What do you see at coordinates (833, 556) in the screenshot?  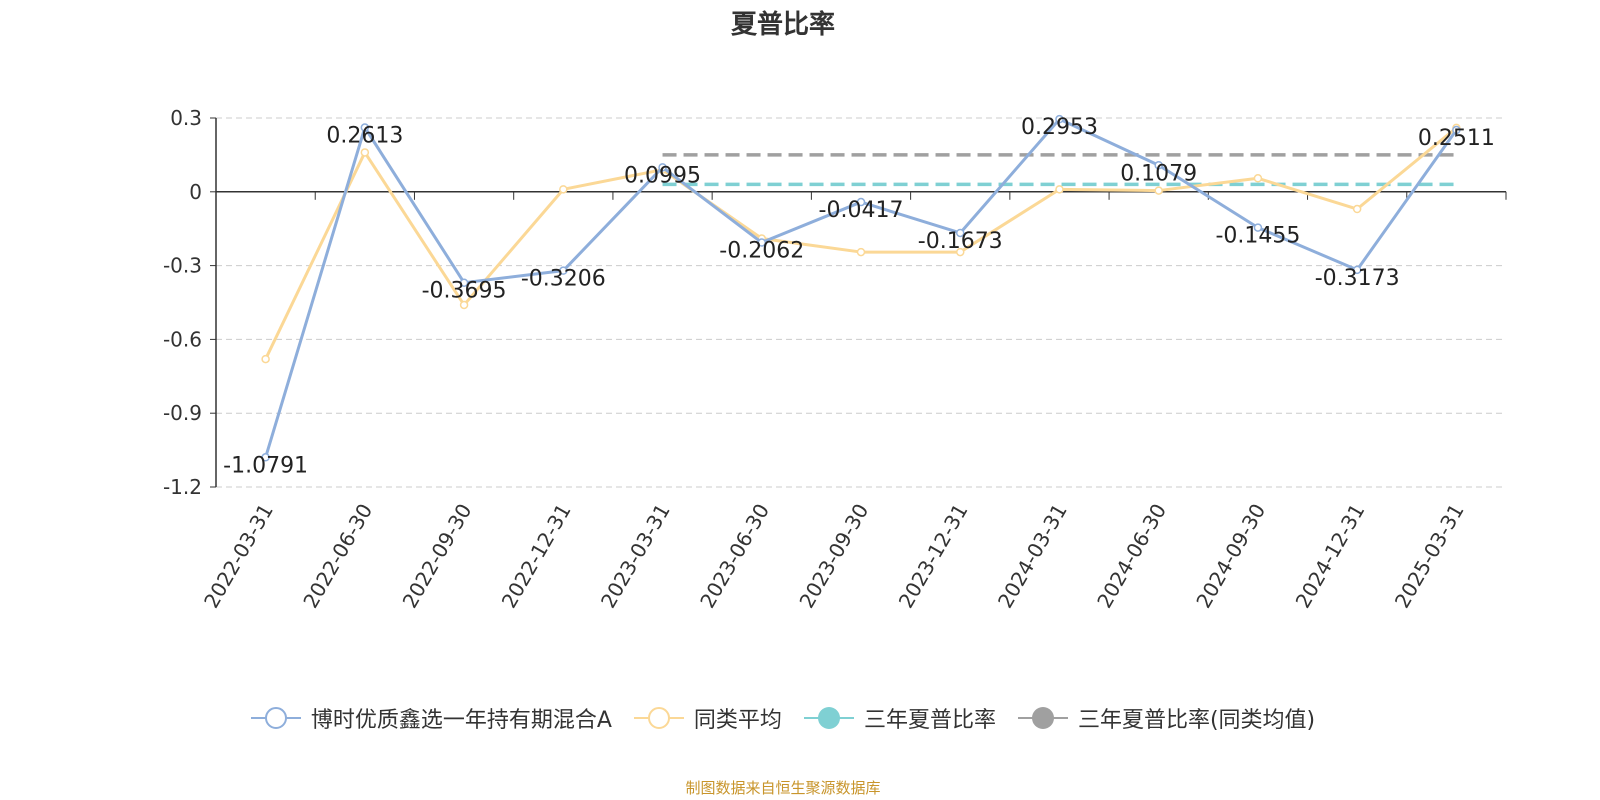 I see `x-tick-label: 2023-09-30` at bounding box center [833, 556].